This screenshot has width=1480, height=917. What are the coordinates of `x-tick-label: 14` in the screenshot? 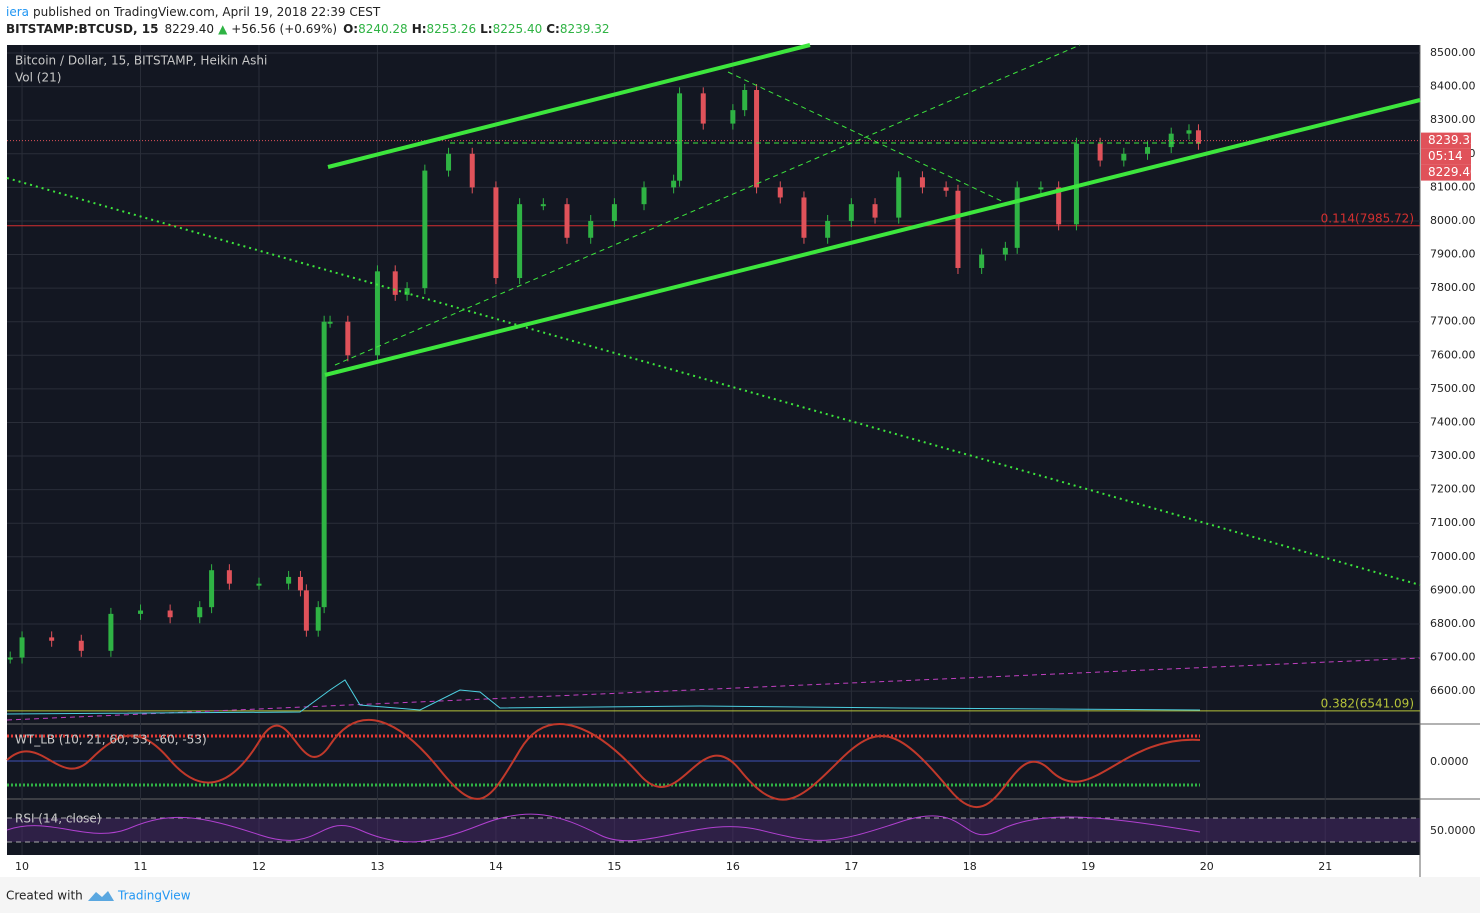 It's located at (496, 866).